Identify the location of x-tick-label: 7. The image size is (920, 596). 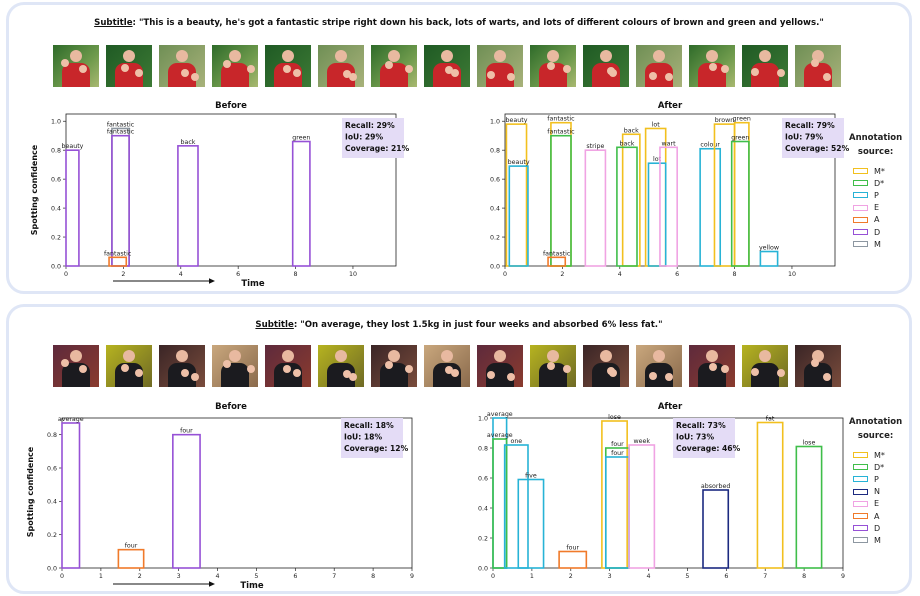
(334, 576).